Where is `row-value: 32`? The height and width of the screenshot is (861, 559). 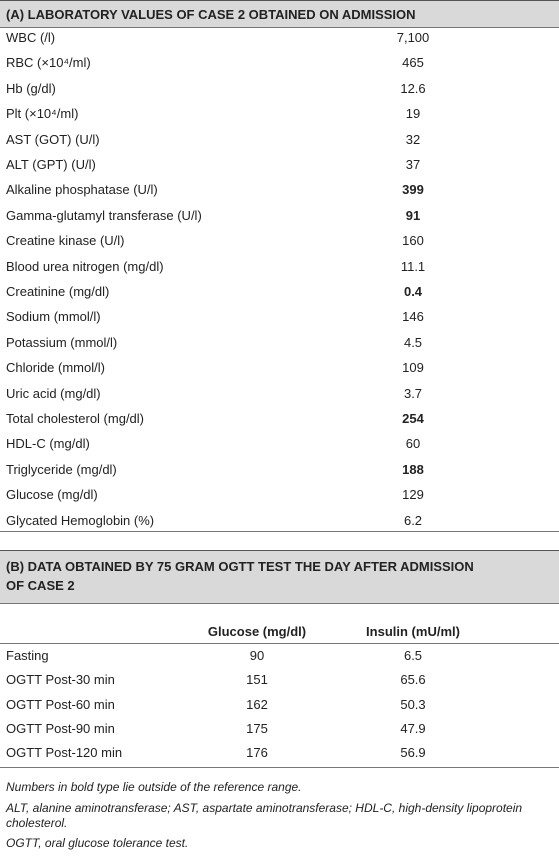 row-value: 32 is located at coordinates (413, 139).